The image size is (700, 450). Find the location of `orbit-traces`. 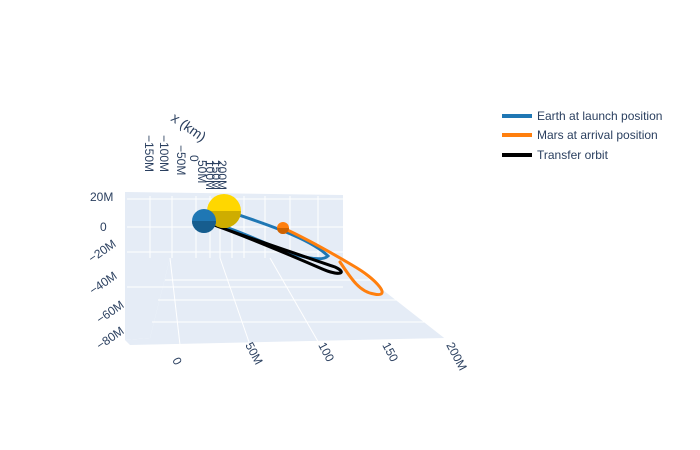

orbit-traces is located at coordinates (294, 252).